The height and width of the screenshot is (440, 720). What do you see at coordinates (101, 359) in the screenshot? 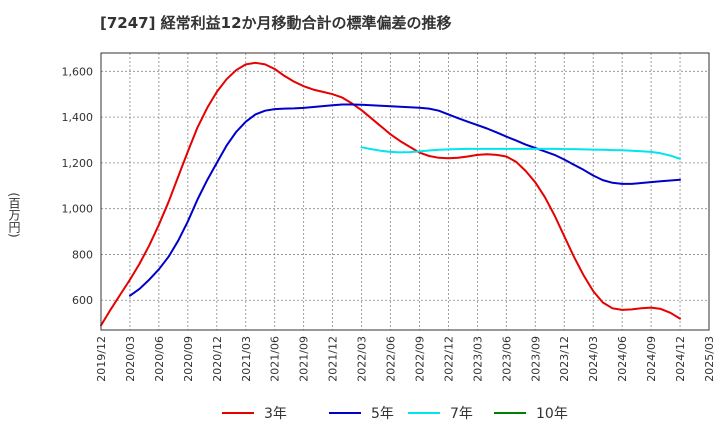
I see `x-tick-label: 2019/12` at bounding box center [101, 359].